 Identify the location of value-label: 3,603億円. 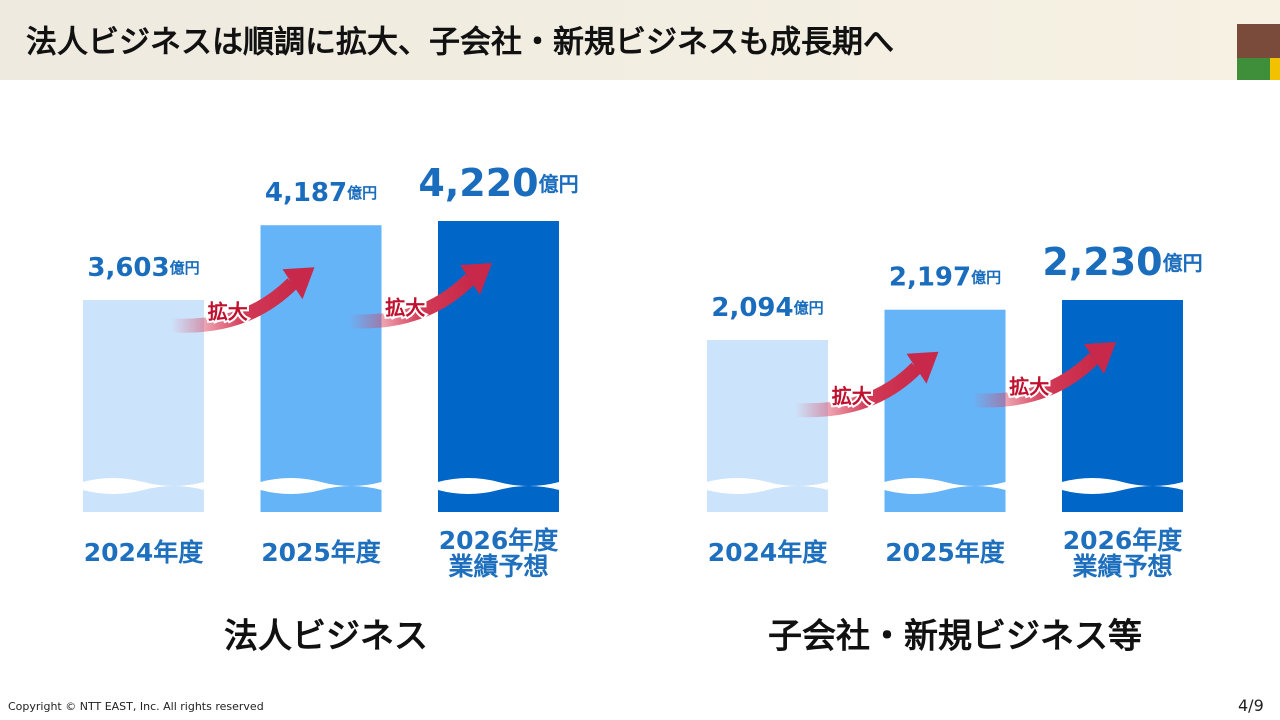
(143, 268).